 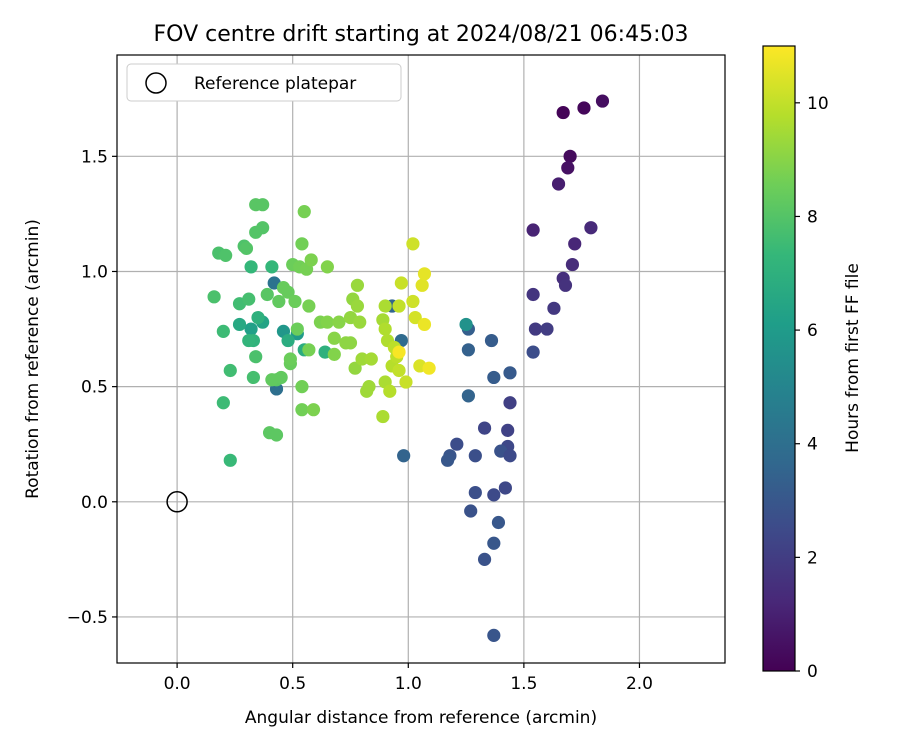 I want to click on colorbar-frame, so click(x=779, y=358).